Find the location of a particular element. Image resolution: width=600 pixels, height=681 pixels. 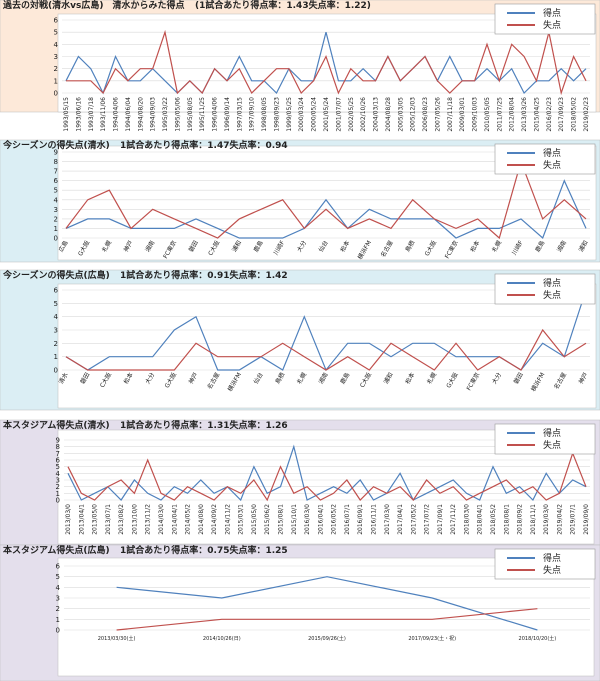

x-tick-label: 1996/09/14 is located at coordinates (227, 114).